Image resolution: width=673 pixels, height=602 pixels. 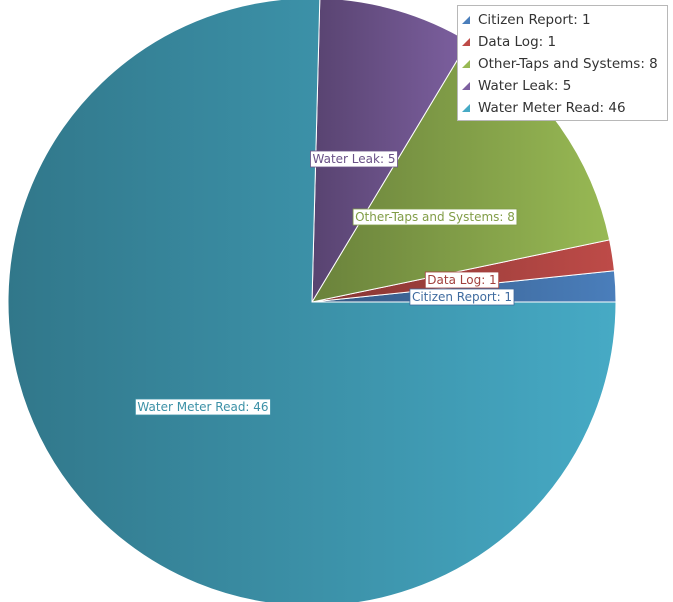 I want to click on slice-label-text: Other-Taps and Systems: 8, so click(x=435, y=217).